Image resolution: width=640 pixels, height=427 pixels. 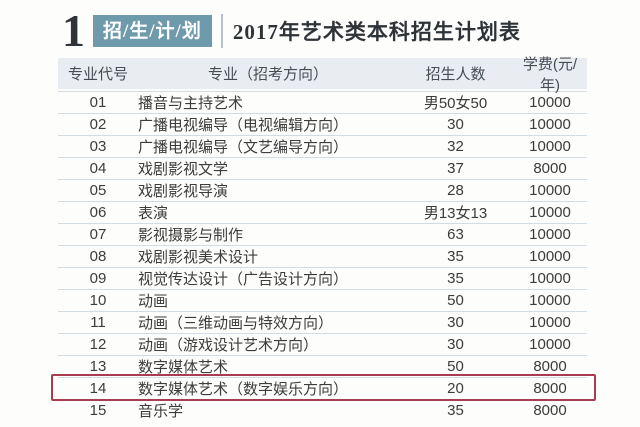 What do you see at coordinates (550, 74) in the screenshot?
I see `column-header-tuition: 学费(元/年)` at bounding box center [550, 74].